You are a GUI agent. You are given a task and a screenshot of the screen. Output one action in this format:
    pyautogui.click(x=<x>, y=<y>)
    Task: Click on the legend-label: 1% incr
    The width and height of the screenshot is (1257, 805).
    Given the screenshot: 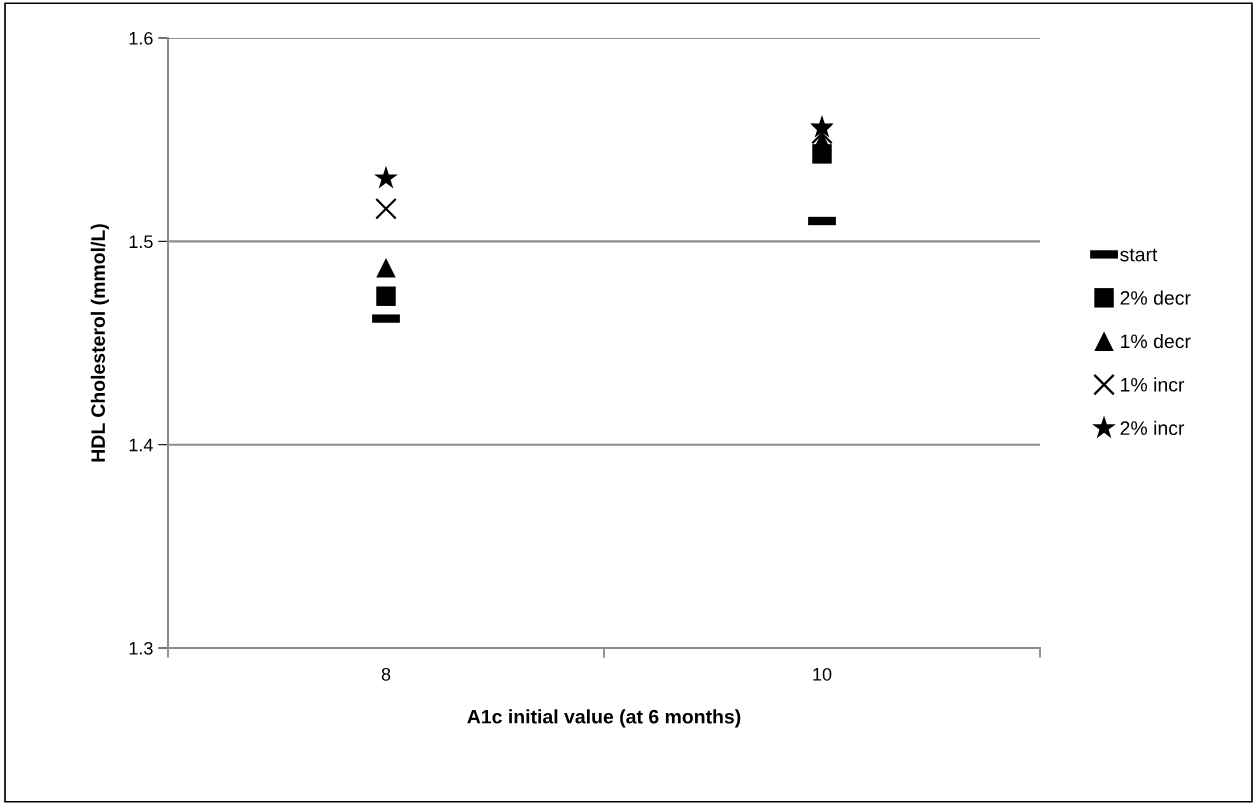 What is the action you would take?
    pyautogui.click(x=1153, y=384)
    